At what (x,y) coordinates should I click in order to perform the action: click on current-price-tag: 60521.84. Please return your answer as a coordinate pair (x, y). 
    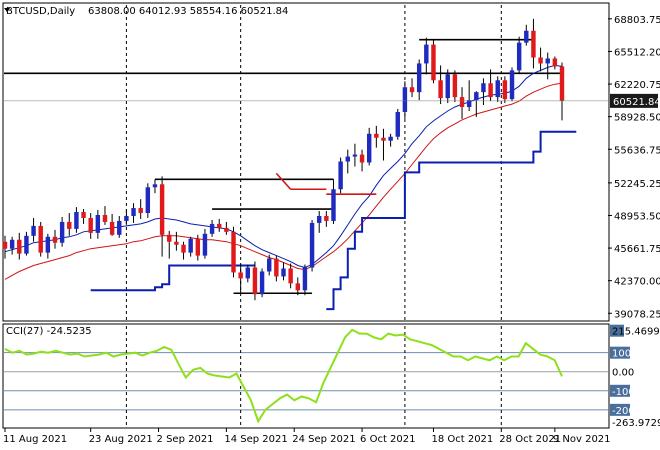
    Looking at the image, I should click on (332, 100).